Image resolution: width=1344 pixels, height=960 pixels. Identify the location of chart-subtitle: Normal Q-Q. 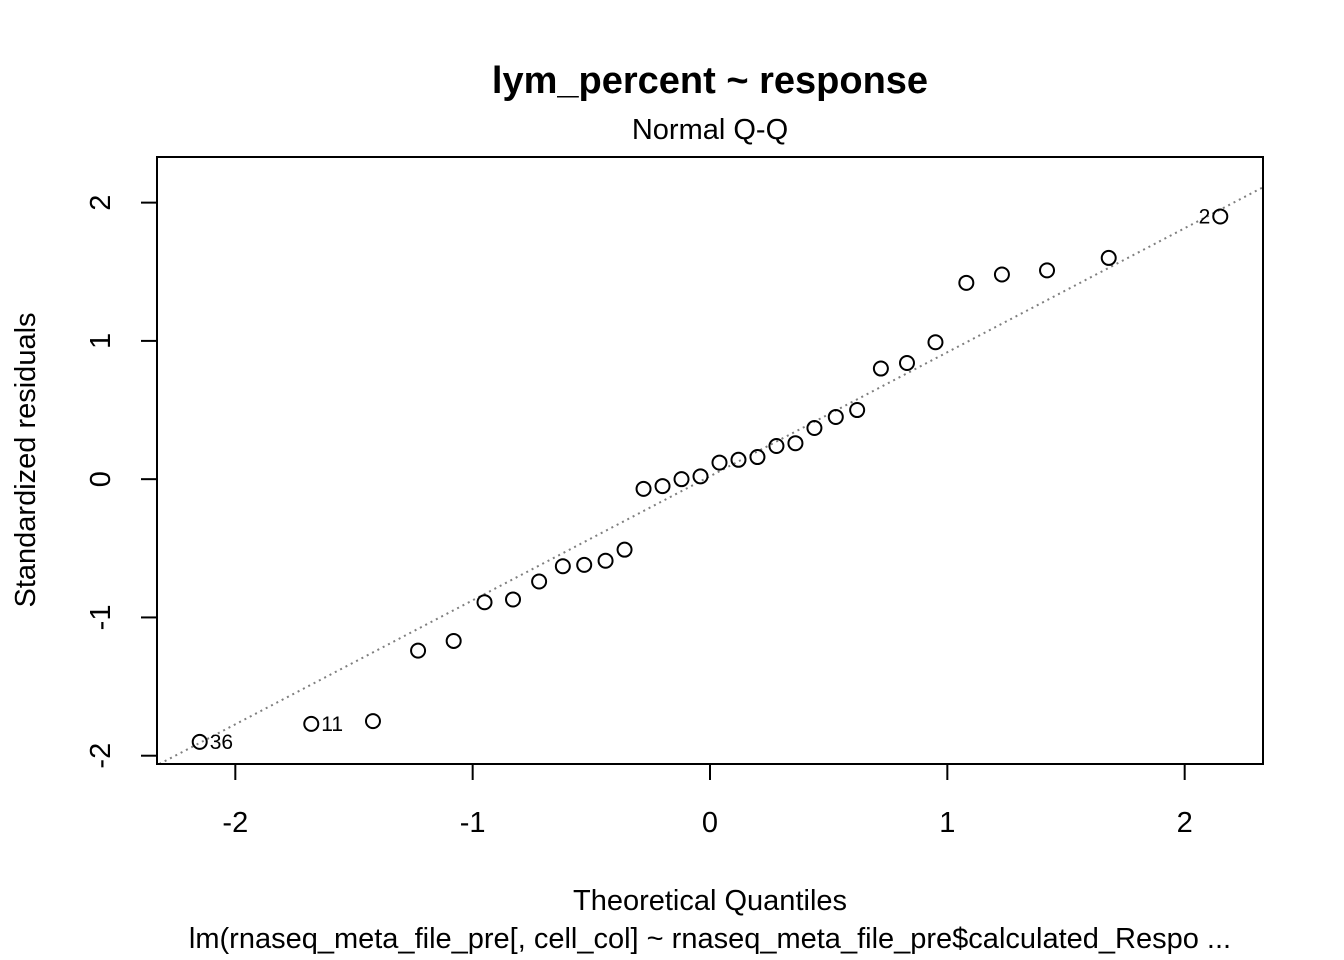
(710, 130).